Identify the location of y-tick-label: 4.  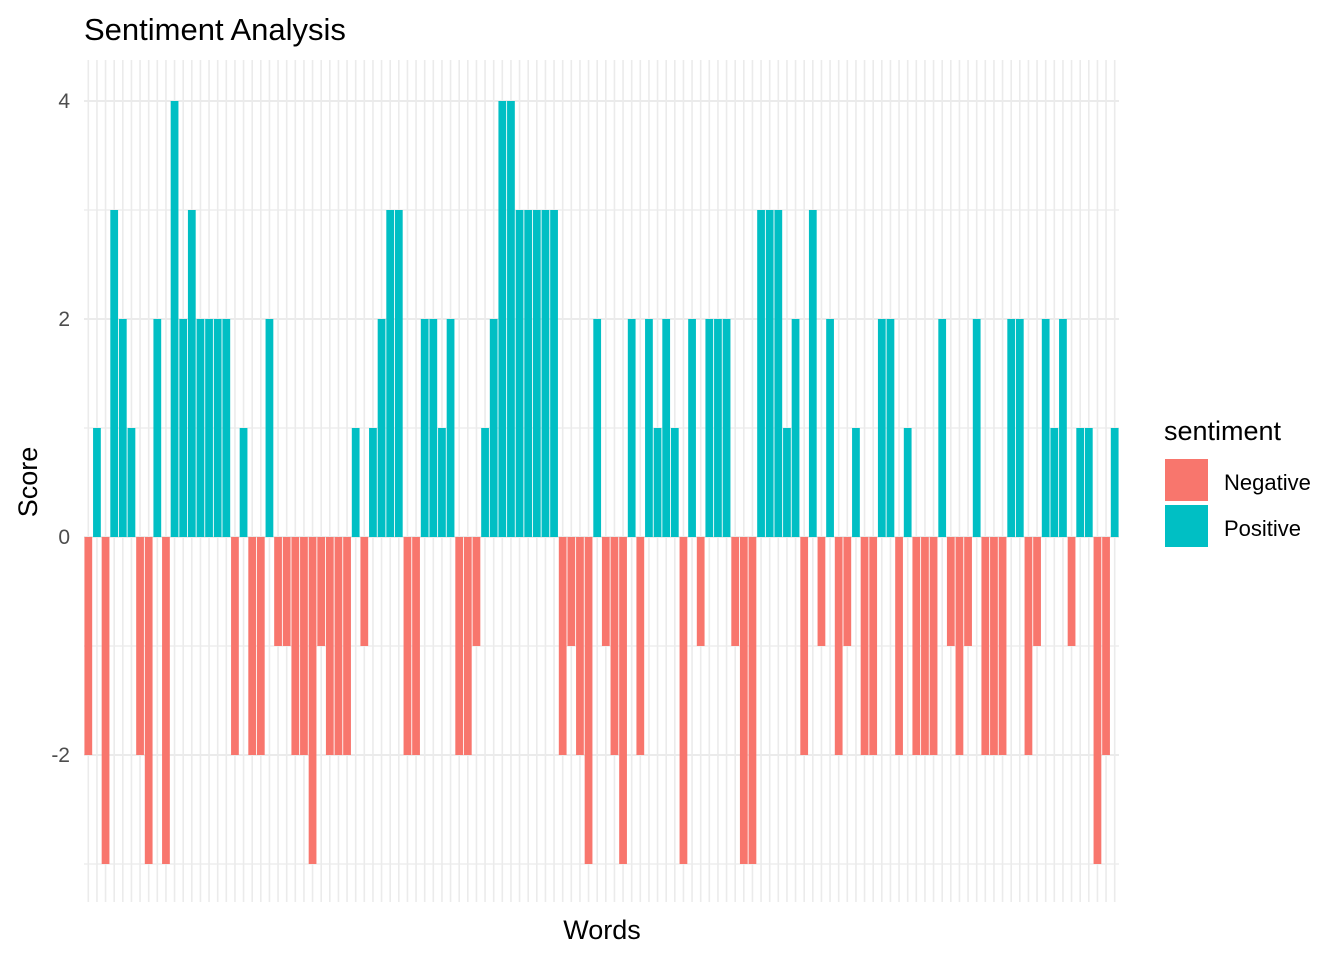
(64, 101).